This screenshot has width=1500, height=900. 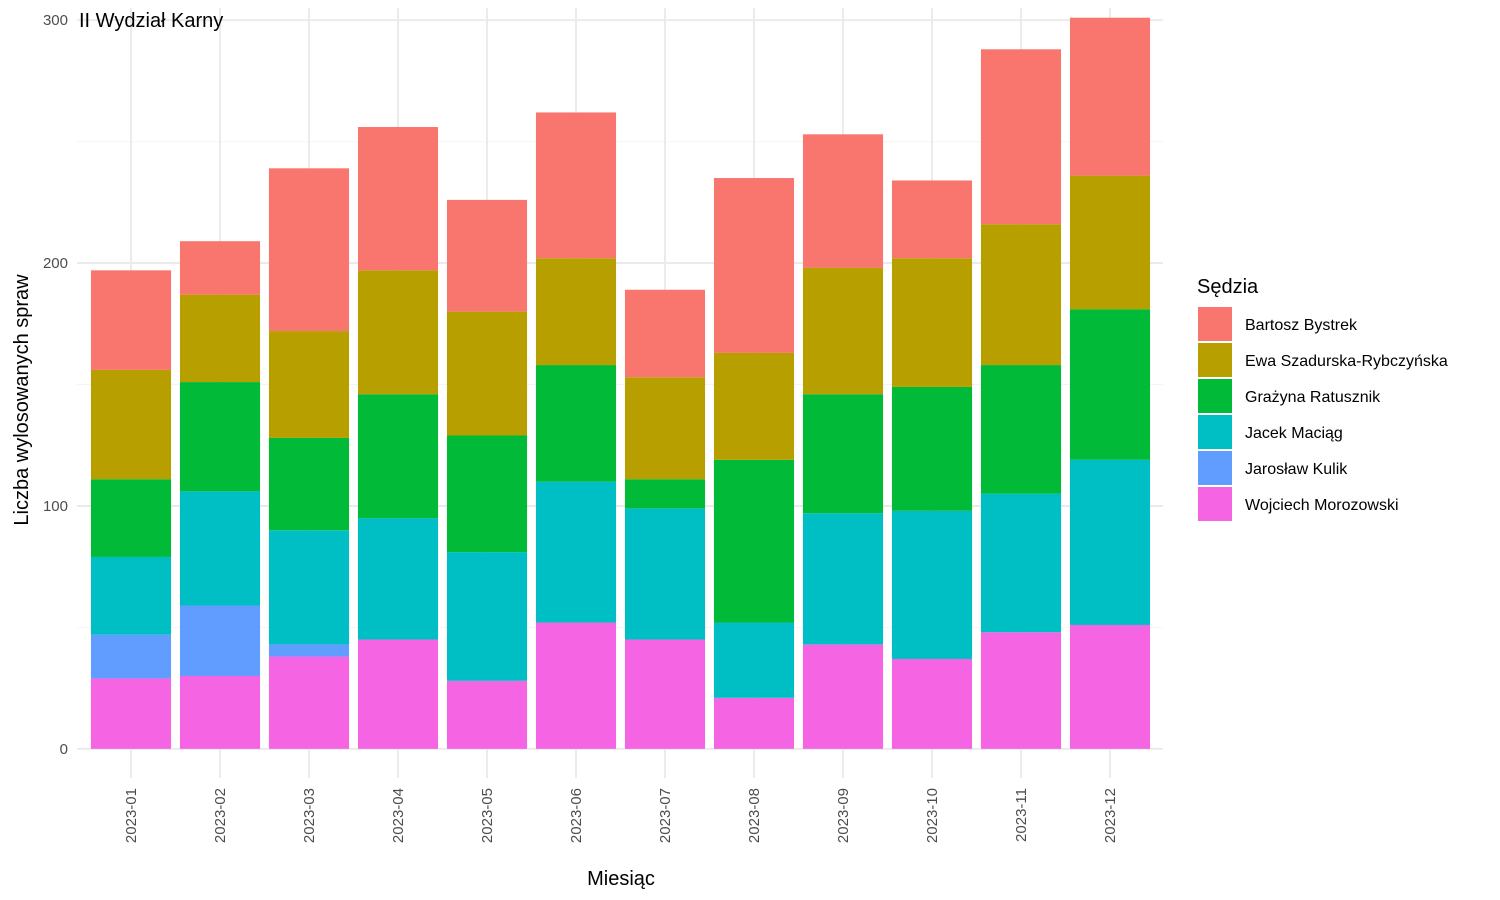 I want to click on legend-label: Jarosław Kulik, so click(x=1296, y=469).